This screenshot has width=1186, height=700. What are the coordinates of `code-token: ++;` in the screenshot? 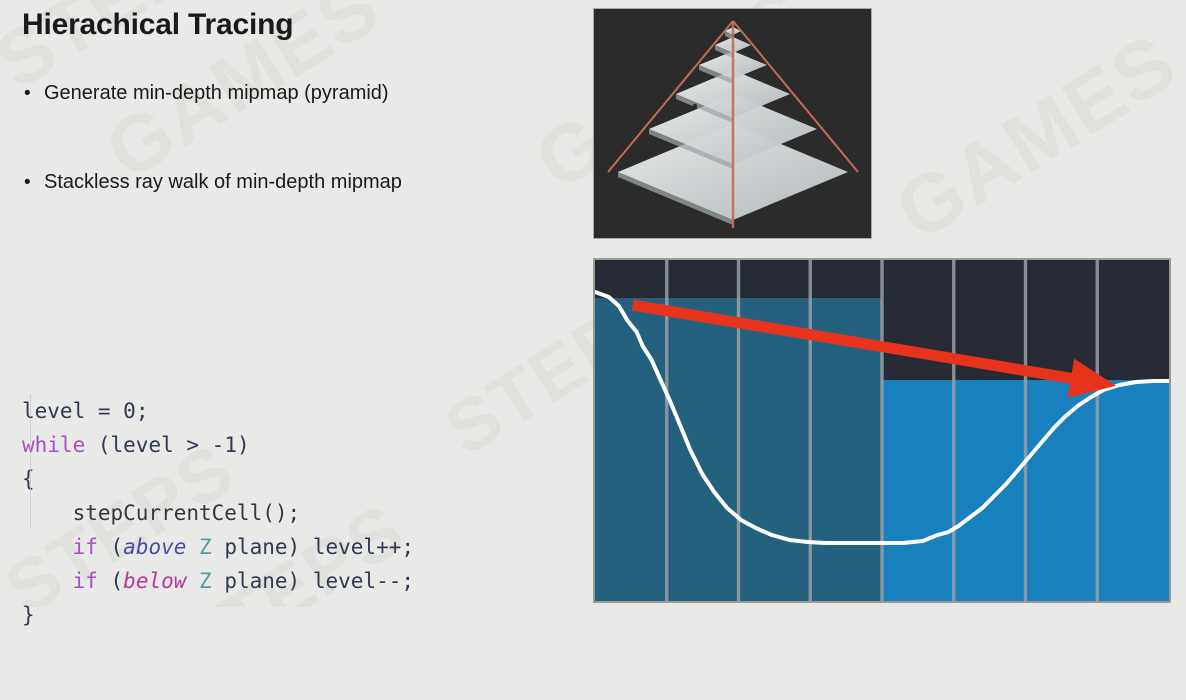 It's located at (395, 547).